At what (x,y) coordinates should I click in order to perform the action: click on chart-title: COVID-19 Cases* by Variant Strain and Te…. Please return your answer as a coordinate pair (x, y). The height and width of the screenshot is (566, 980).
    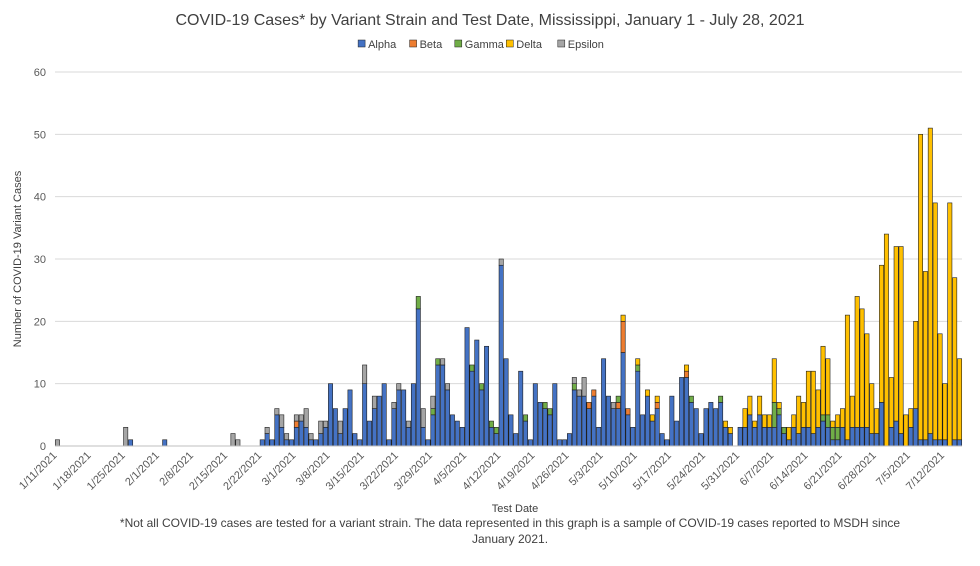
    Looking at the image, I should click on (489, 20).